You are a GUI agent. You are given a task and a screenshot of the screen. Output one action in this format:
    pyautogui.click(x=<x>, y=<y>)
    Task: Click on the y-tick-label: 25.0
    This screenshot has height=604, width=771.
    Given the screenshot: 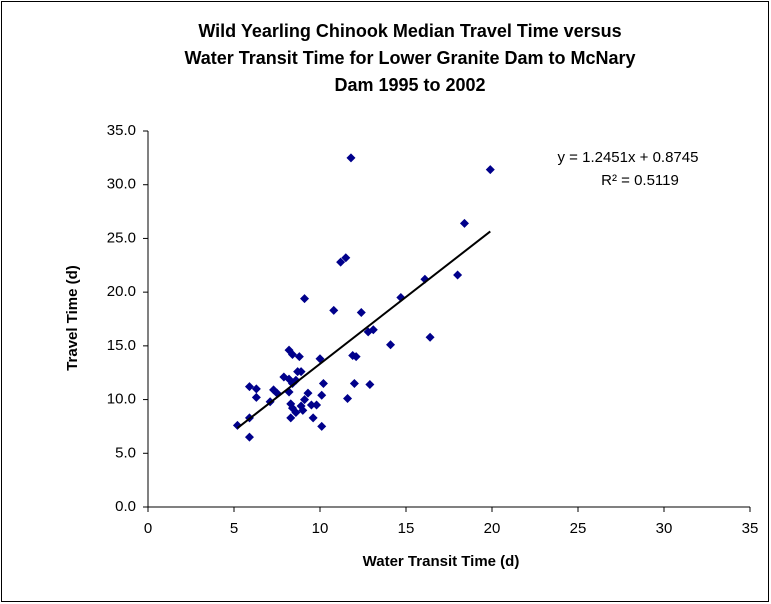 What is the action you would take?
    pyautogui.click(x=121, y=237)
    